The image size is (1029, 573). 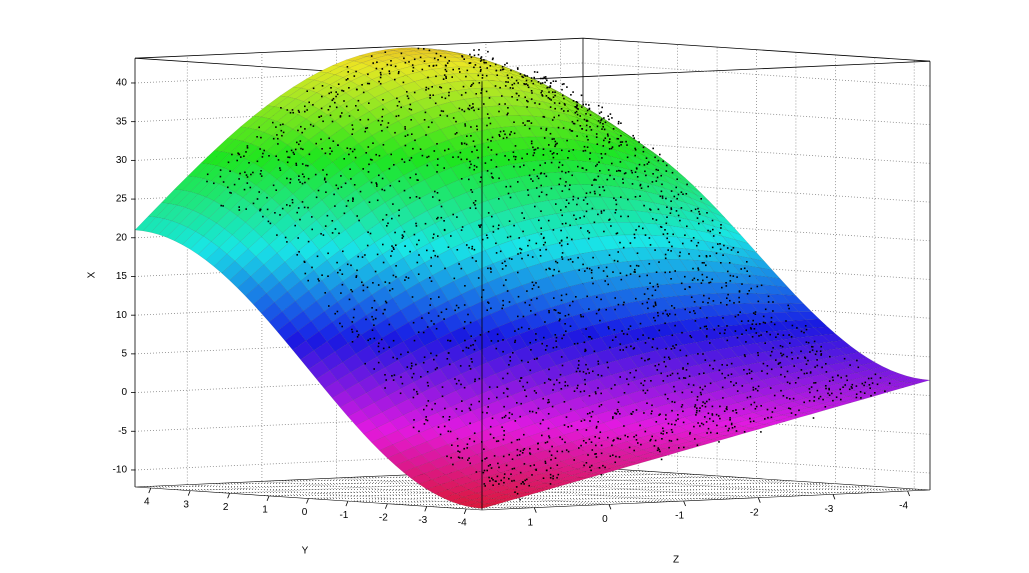 What do you see at coordinates (756, 49) in the screenshot?
I see `box-edge` at bounding box center [756, 49].